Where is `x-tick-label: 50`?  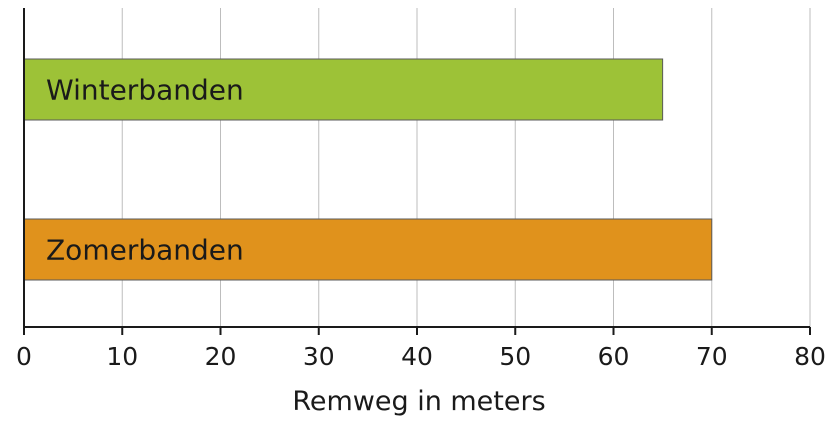
x-tick-label: 50 is located at coordinates (515, 356).